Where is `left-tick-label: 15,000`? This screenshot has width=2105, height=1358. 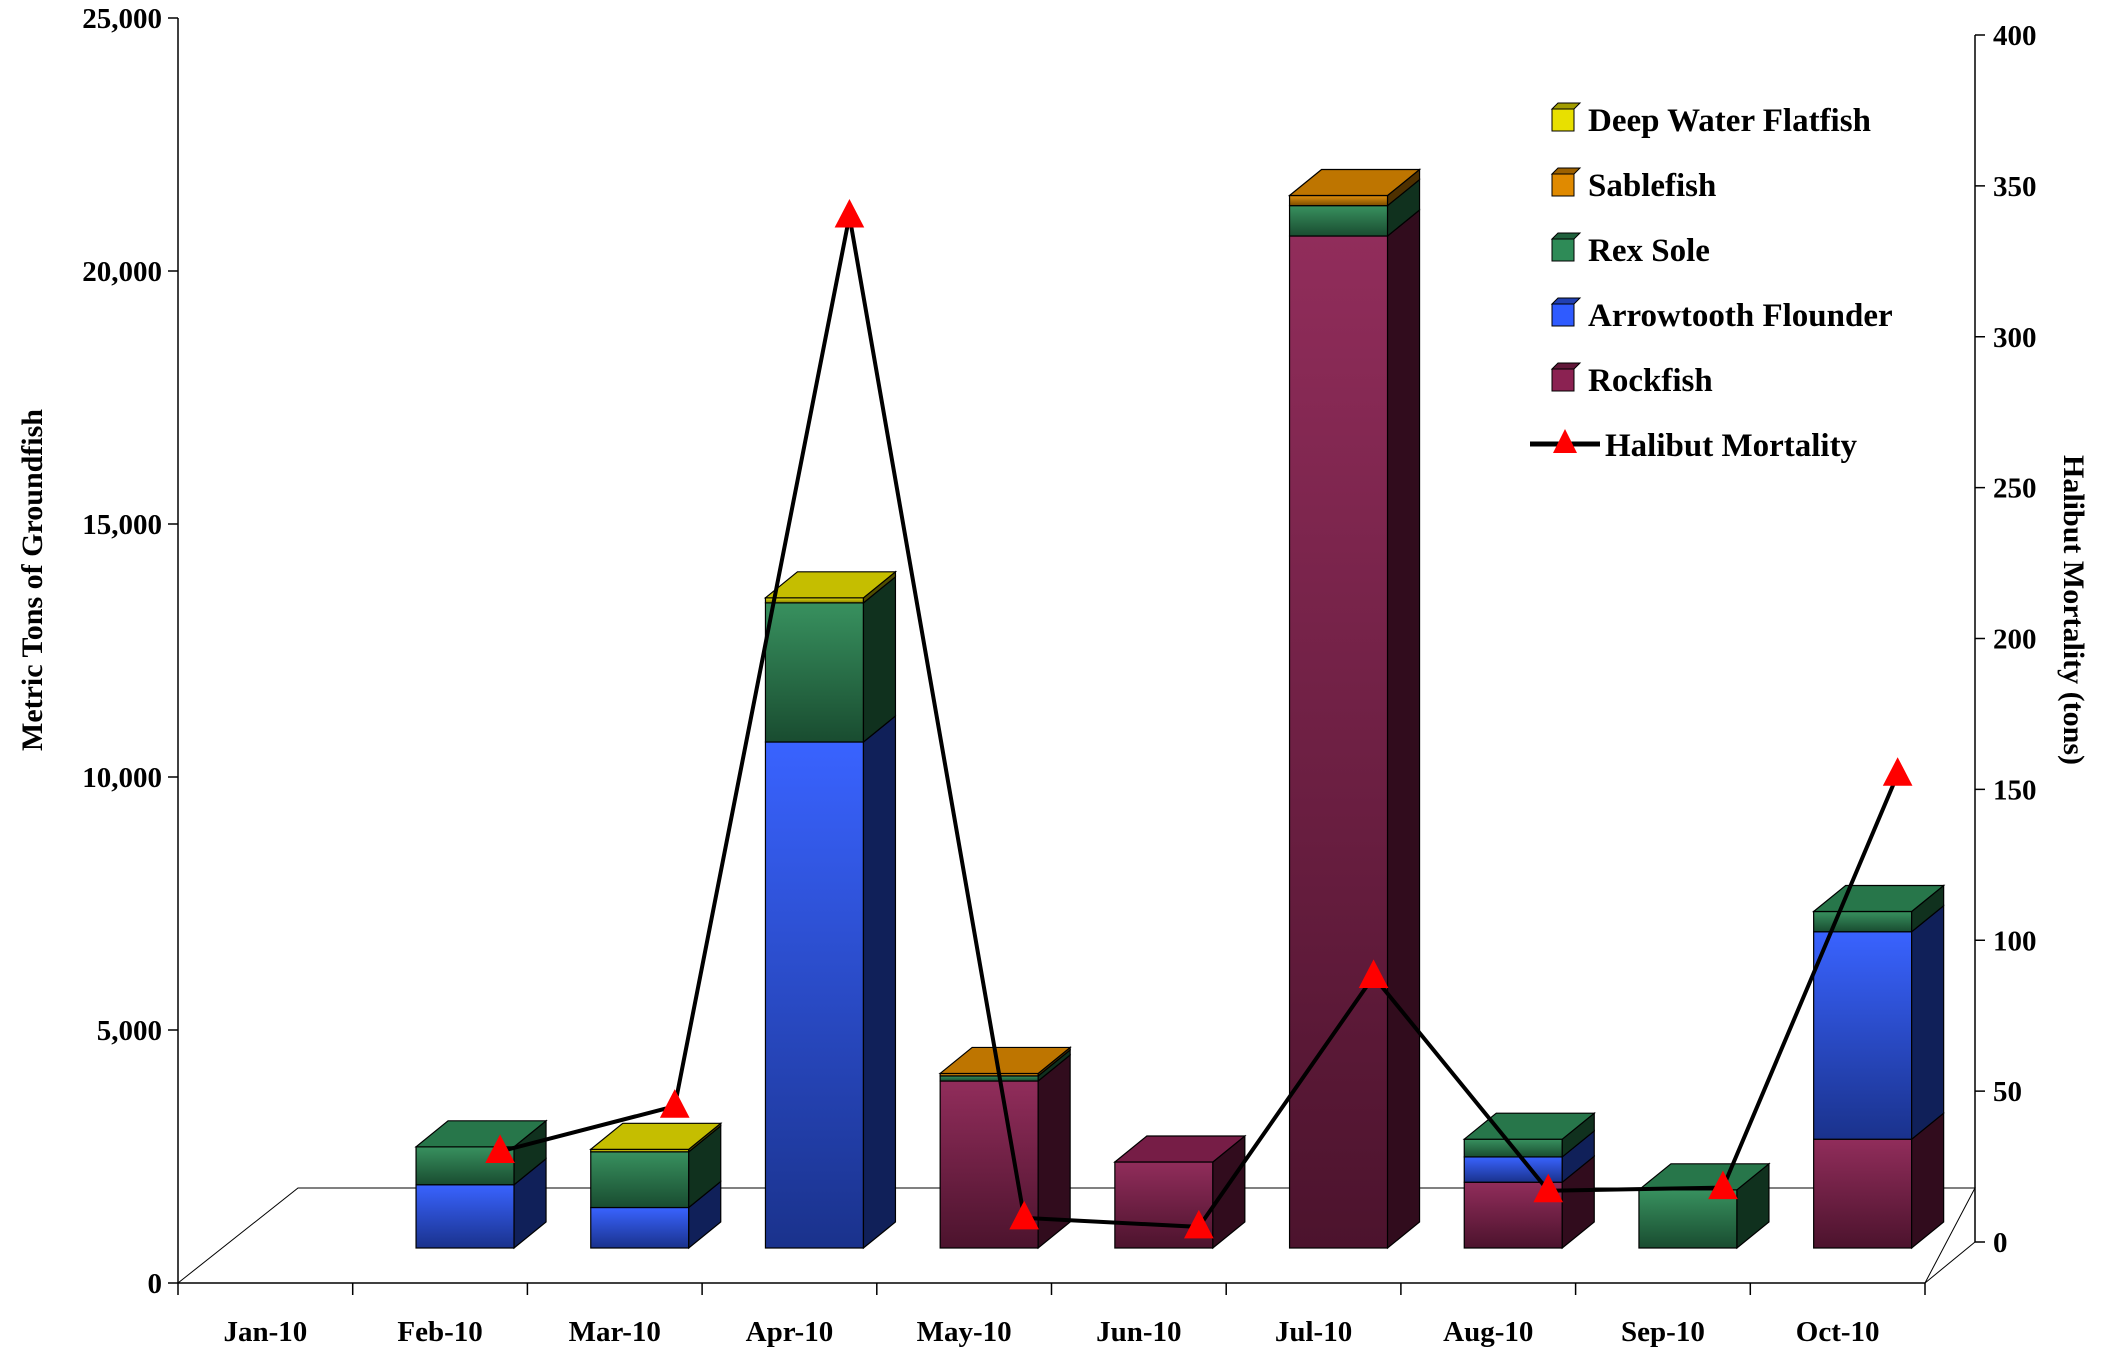
left-tick-label: 15,000 is located at coordinates (122, 525).